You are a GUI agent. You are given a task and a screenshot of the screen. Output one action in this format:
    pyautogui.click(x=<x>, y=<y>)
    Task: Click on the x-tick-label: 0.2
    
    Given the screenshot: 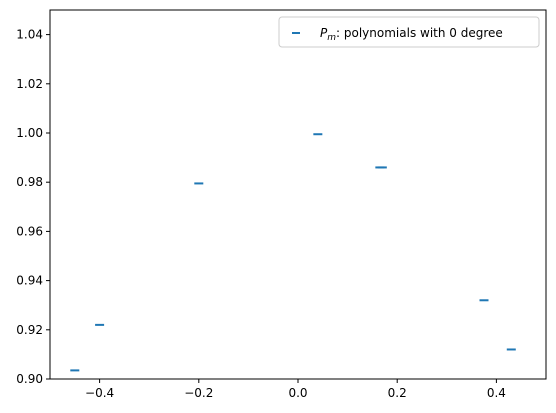 What is the action you would take?
    pyautogui.click(x=397, y=393)
    